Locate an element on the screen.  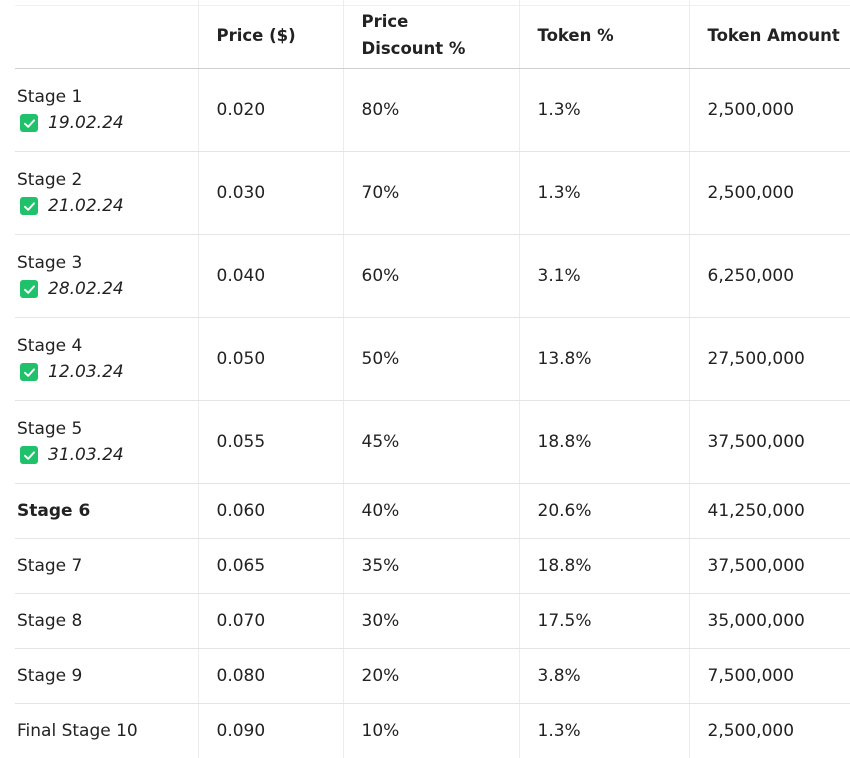
stage-name: Stage 9 is located at coordinates (107, 676).